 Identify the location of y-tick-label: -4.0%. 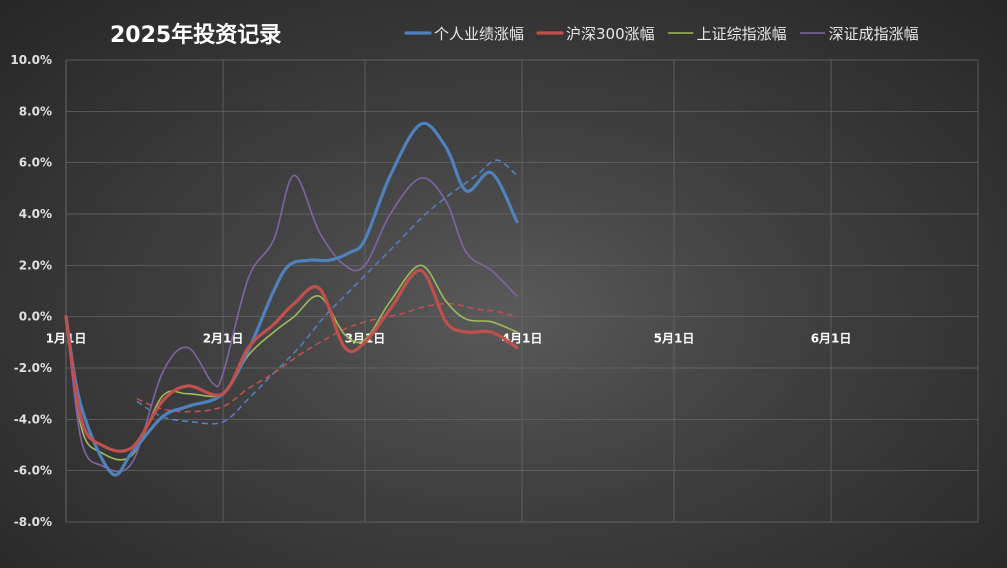
(33, 419).